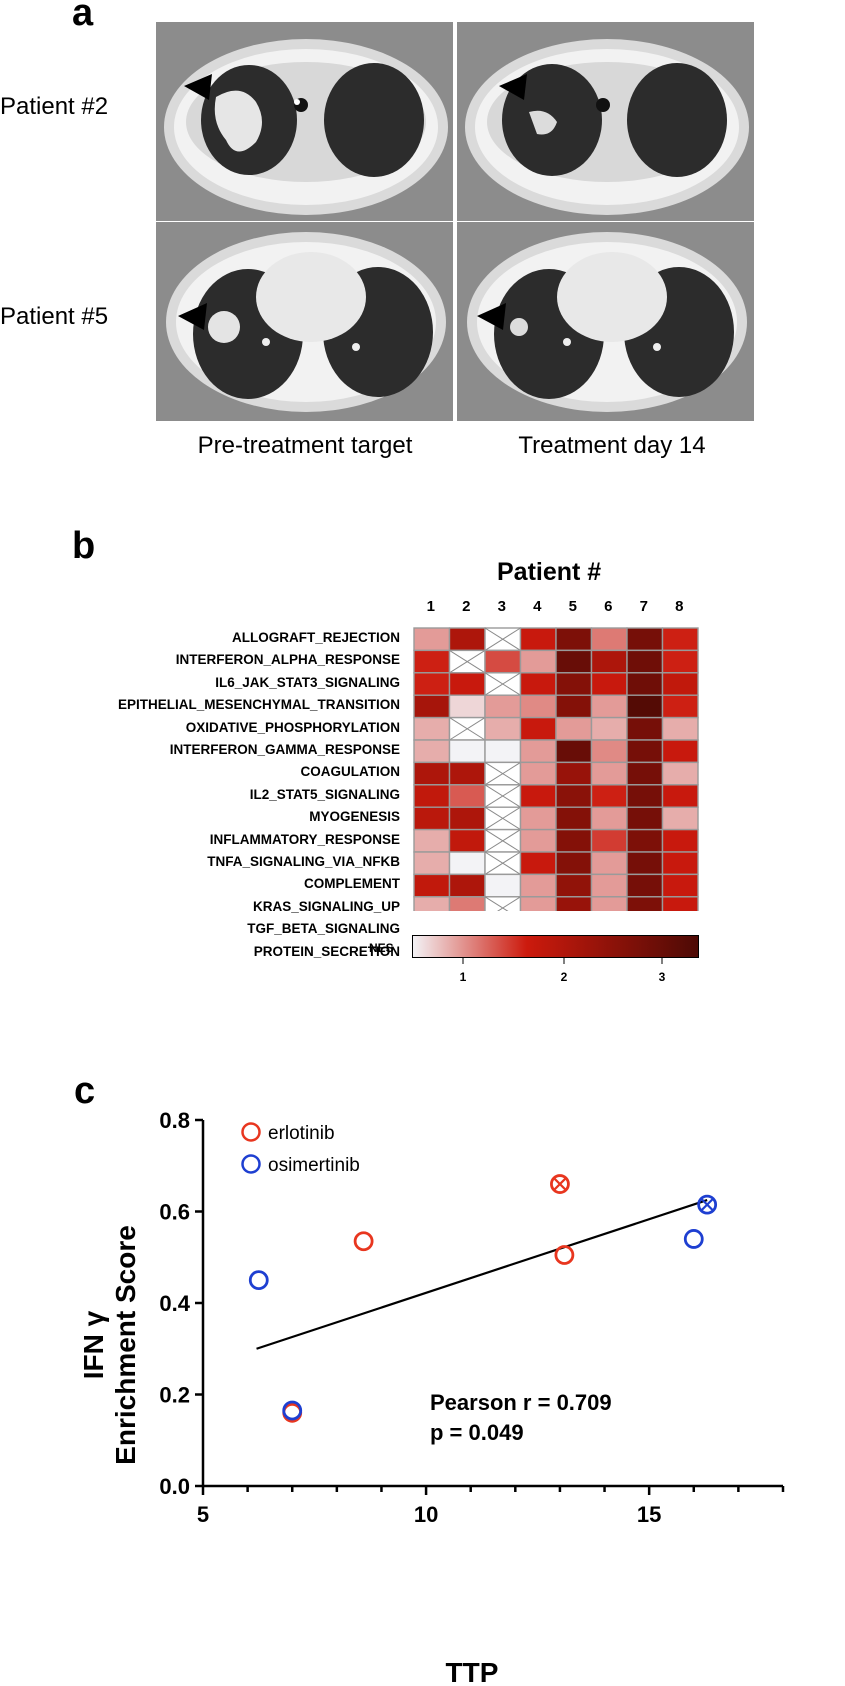 This screenshot has width=845, height=1686. I want to click on panel-b-letter: b, so click(84, 546).